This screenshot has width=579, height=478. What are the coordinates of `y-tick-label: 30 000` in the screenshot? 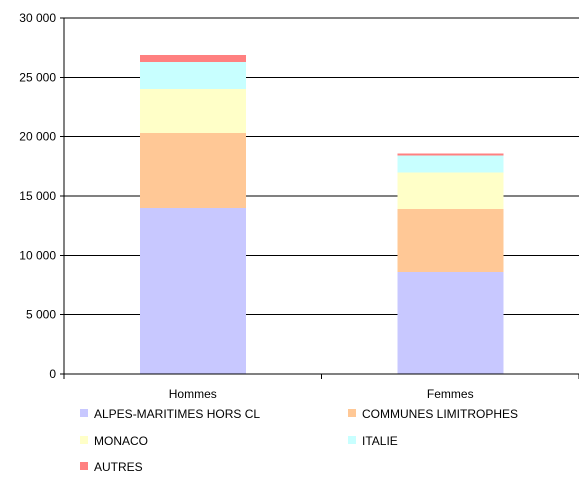 It's located at (37, 18).